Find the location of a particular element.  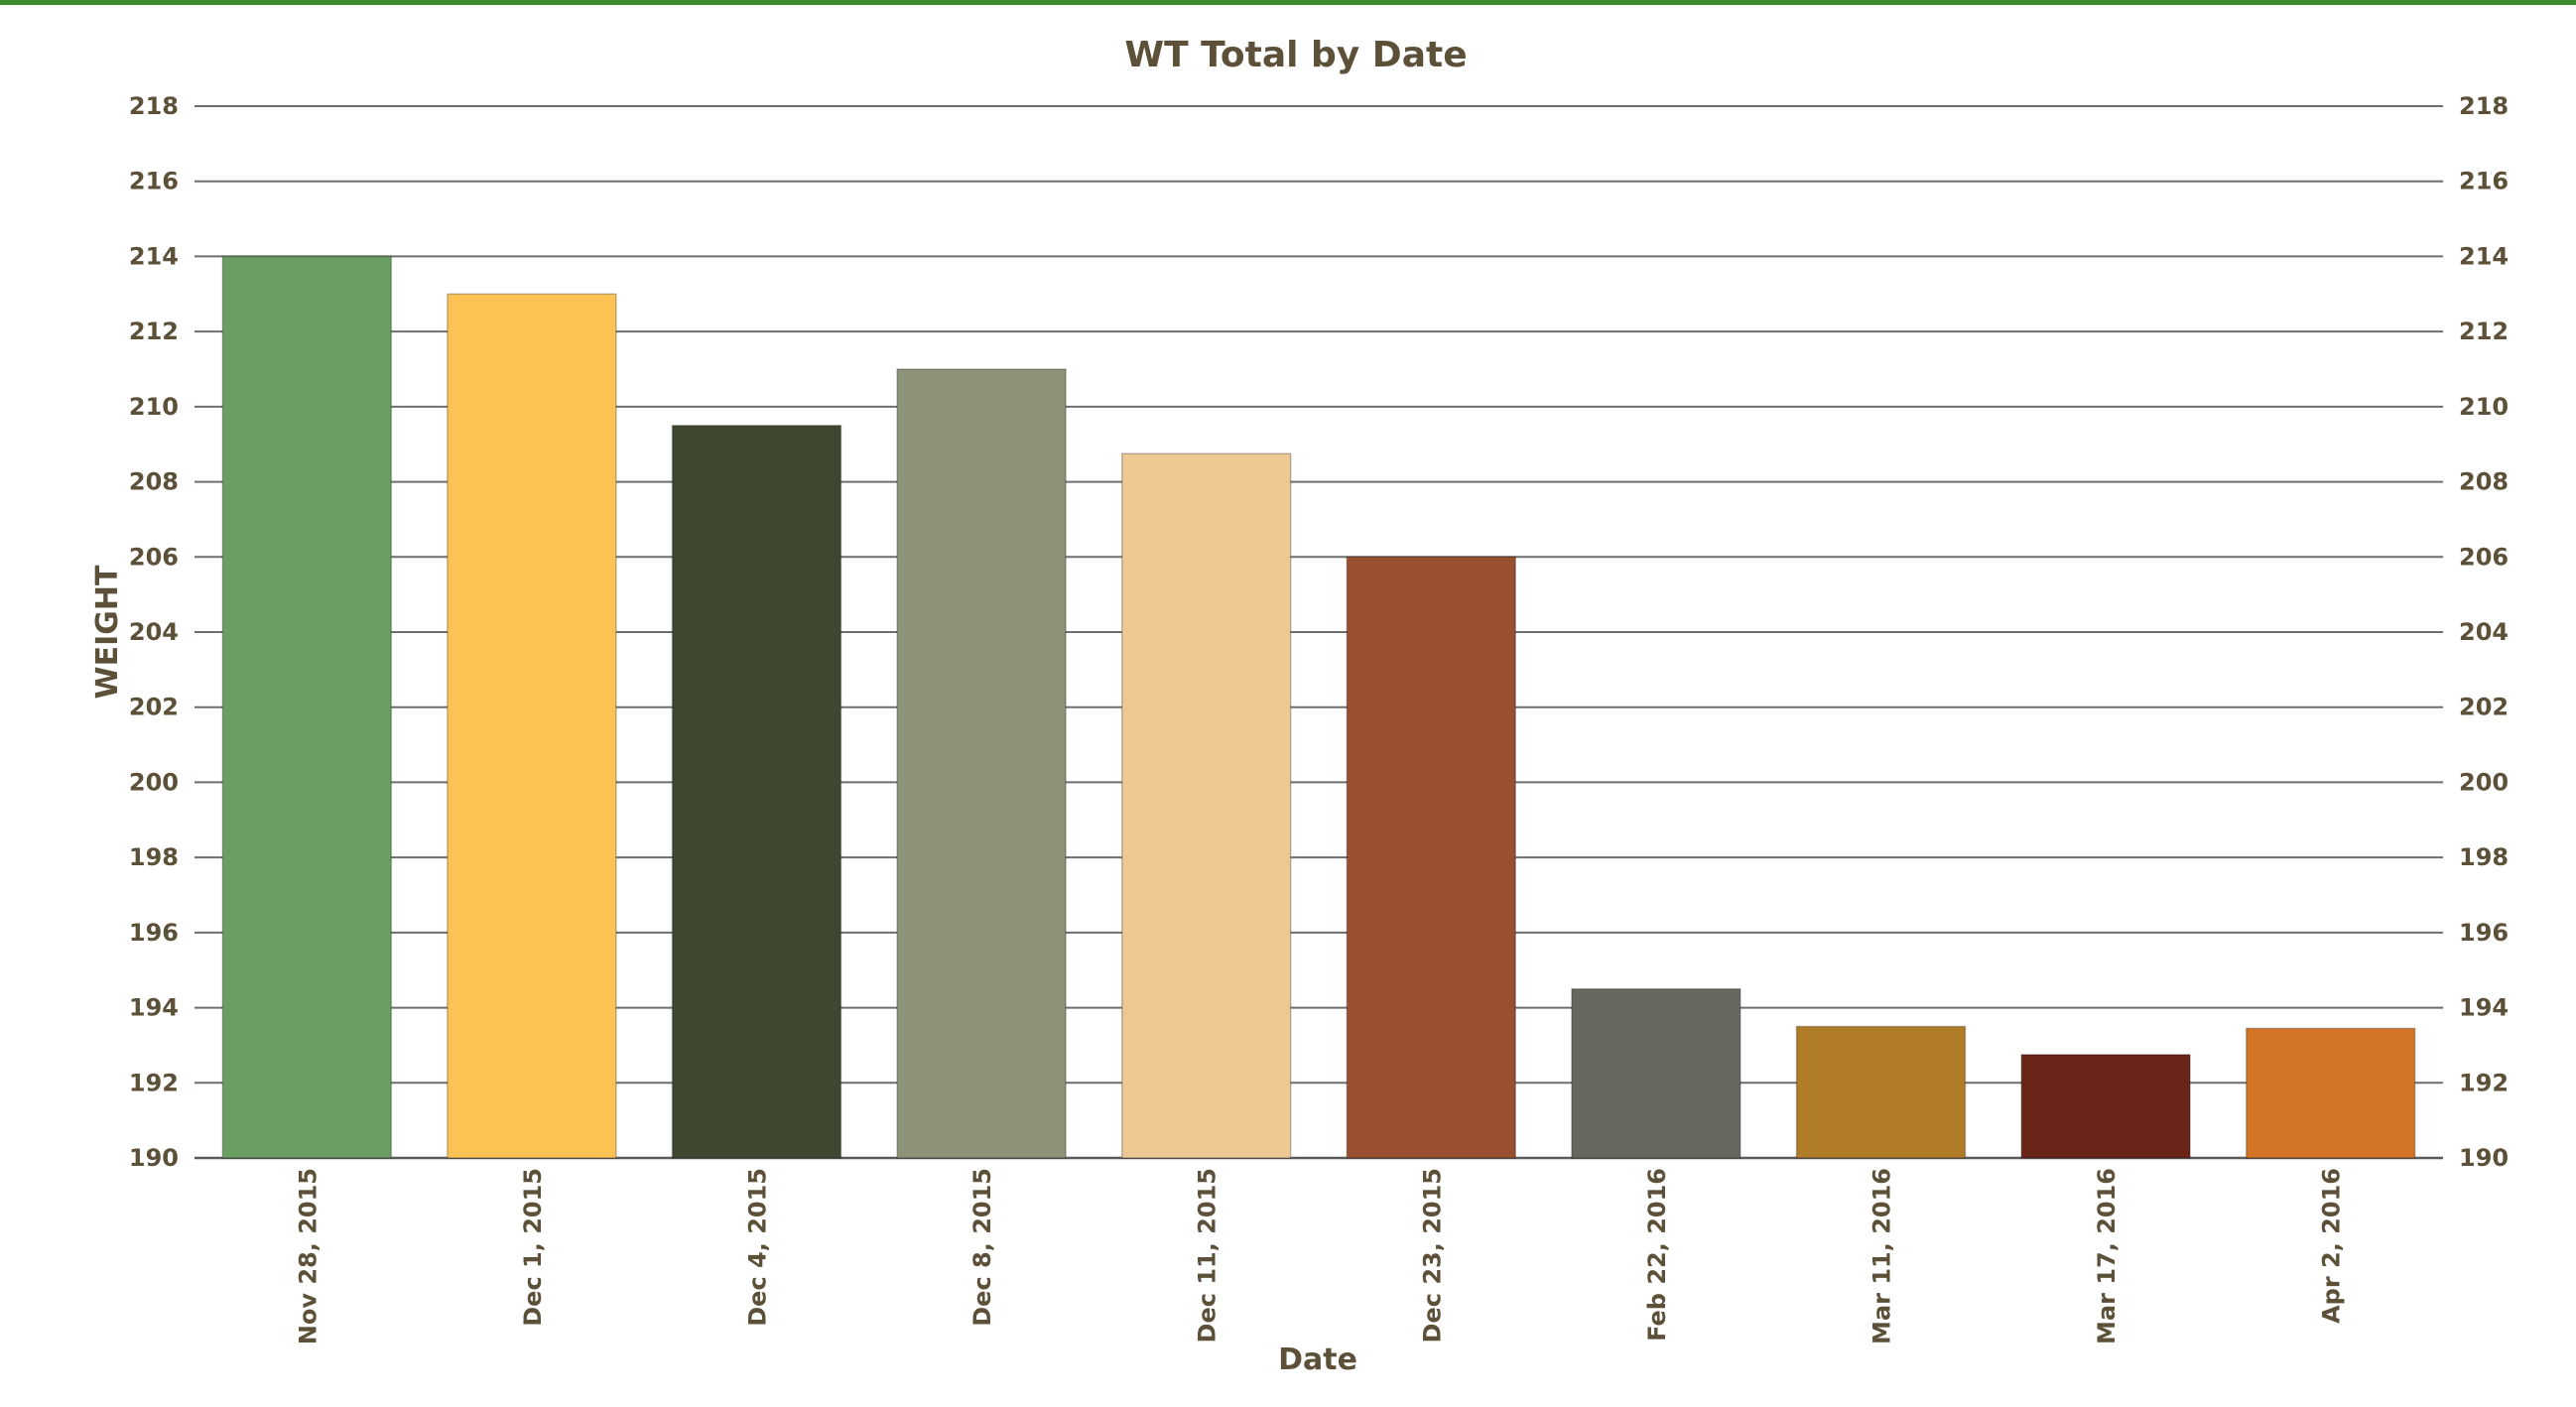

y-tick-label-left: 212 is located at coordinates (154, 332).